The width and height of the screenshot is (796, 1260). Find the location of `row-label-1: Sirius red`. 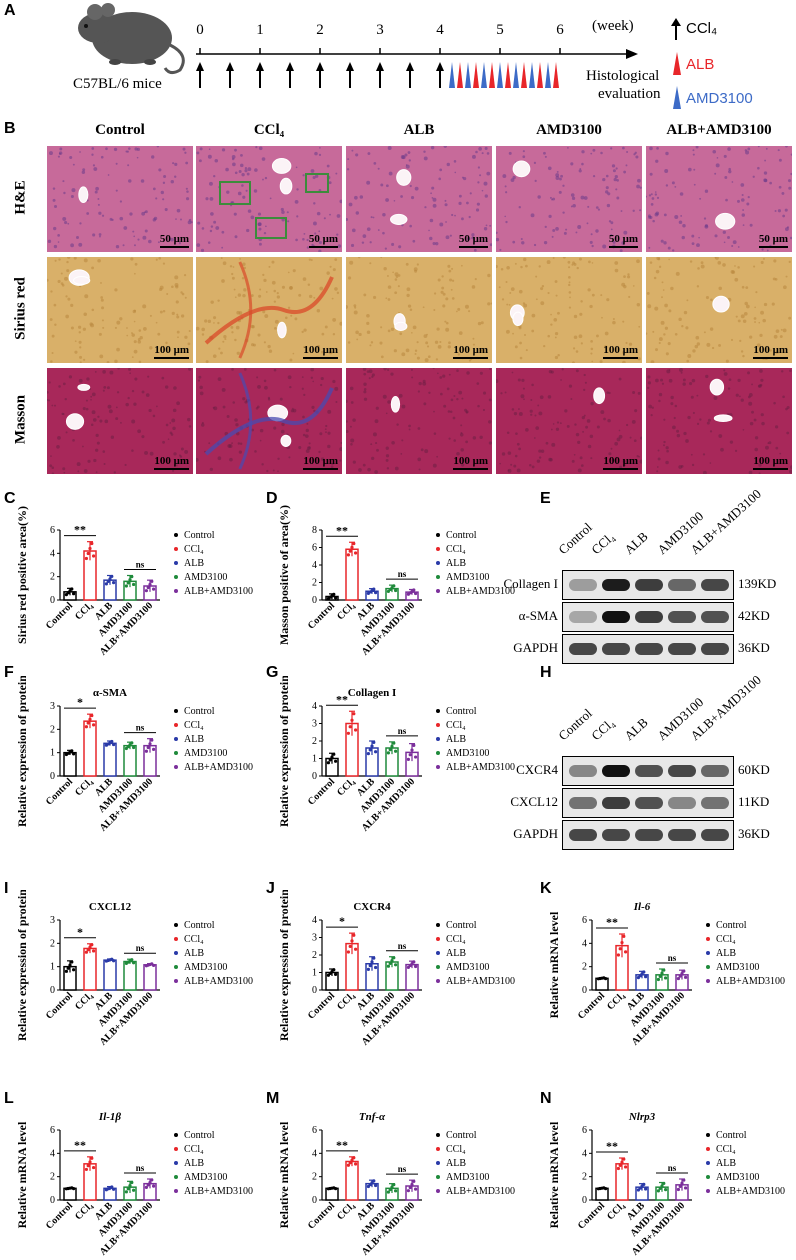

row-label-1: Sirius red is located at coordinates (20, 308).